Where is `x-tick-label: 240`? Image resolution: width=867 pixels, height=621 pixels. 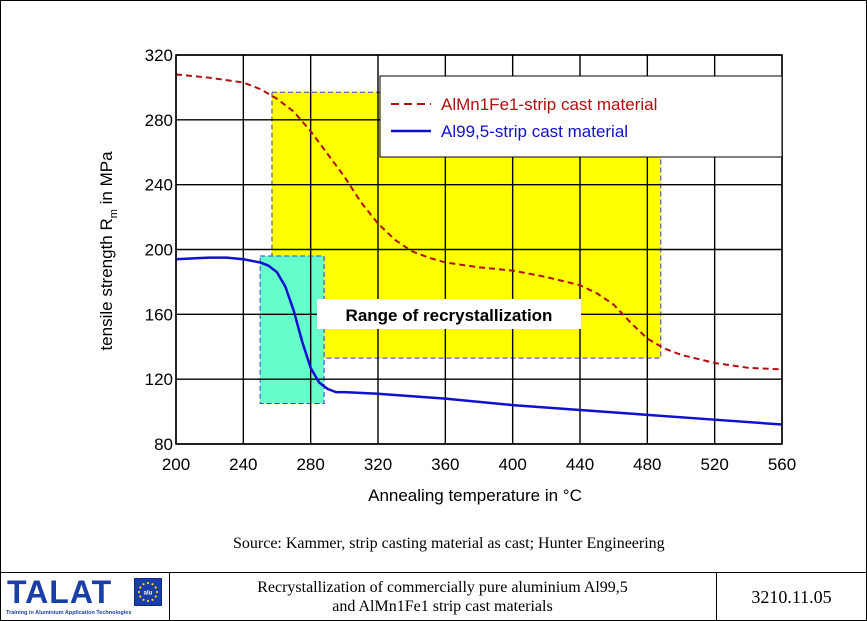
x-tick-label: 240 is located at coordinates (243, 464).